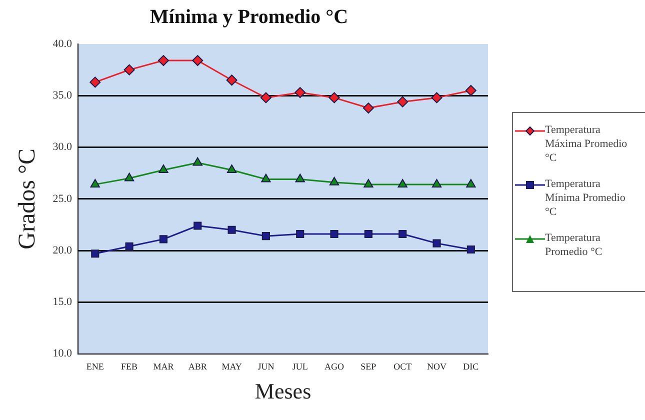 The image size is (645, 420). Describe the element at coordinates (586, 144) in the screenshot. I see `legend-label: Temperatura Máxima Promedio °C` at that location.